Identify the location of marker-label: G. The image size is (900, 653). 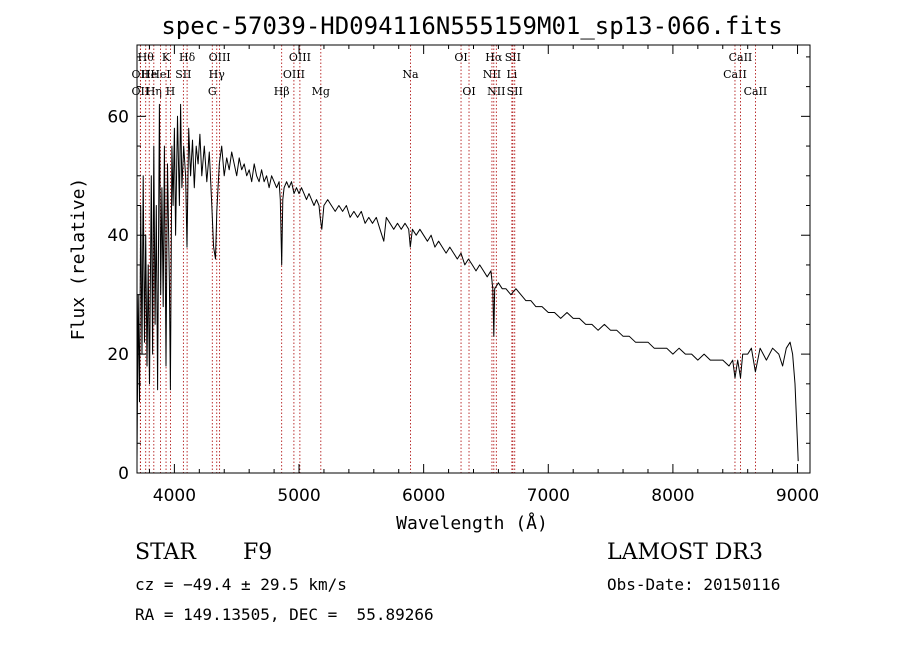
(212, 91).